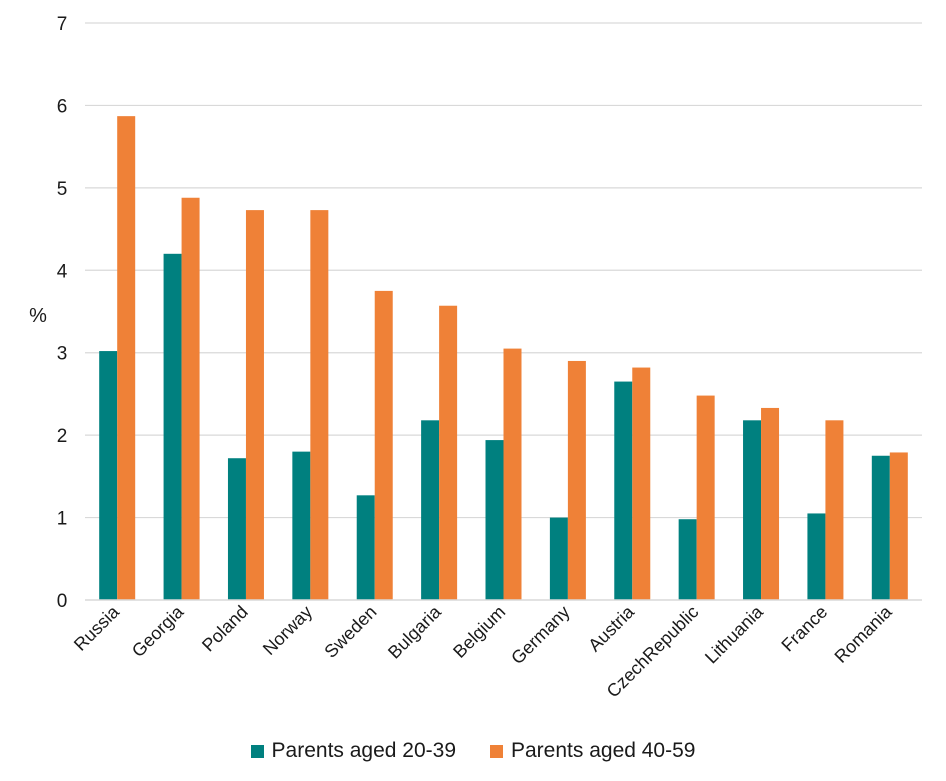 This screenshot has width=946, height=781. I want to click on y-tick-label: 2, so click(62, 436).